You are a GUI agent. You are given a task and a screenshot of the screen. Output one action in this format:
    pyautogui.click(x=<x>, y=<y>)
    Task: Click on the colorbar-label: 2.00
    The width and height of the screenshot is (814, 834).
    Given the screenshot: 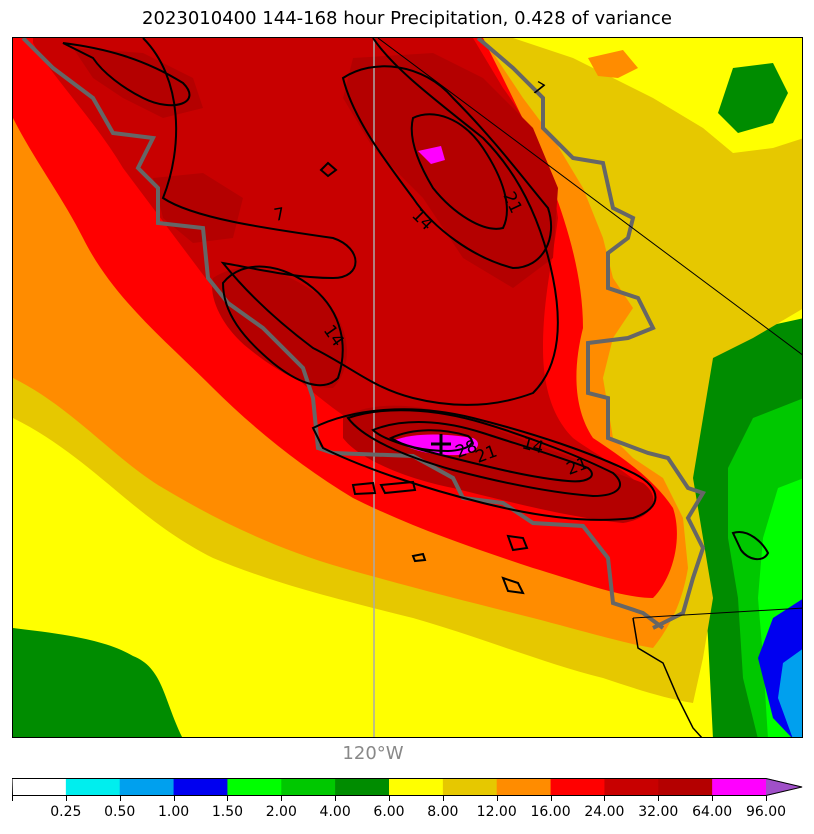 What is the action you would take?
    pyautogui.click(x=281, y=812)
    